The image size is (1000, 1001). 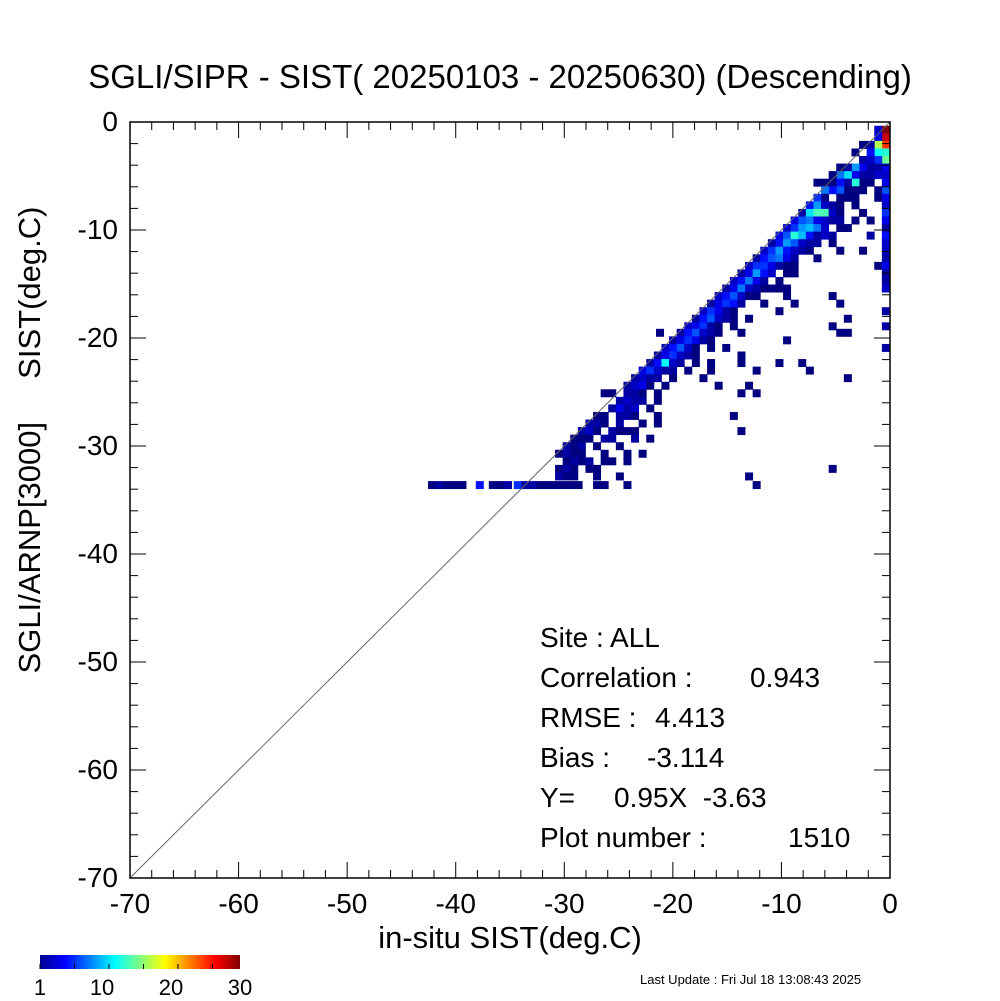 I want to click on y-axis-label-variable: SIST(deg.C), so click(x=29, y=292).